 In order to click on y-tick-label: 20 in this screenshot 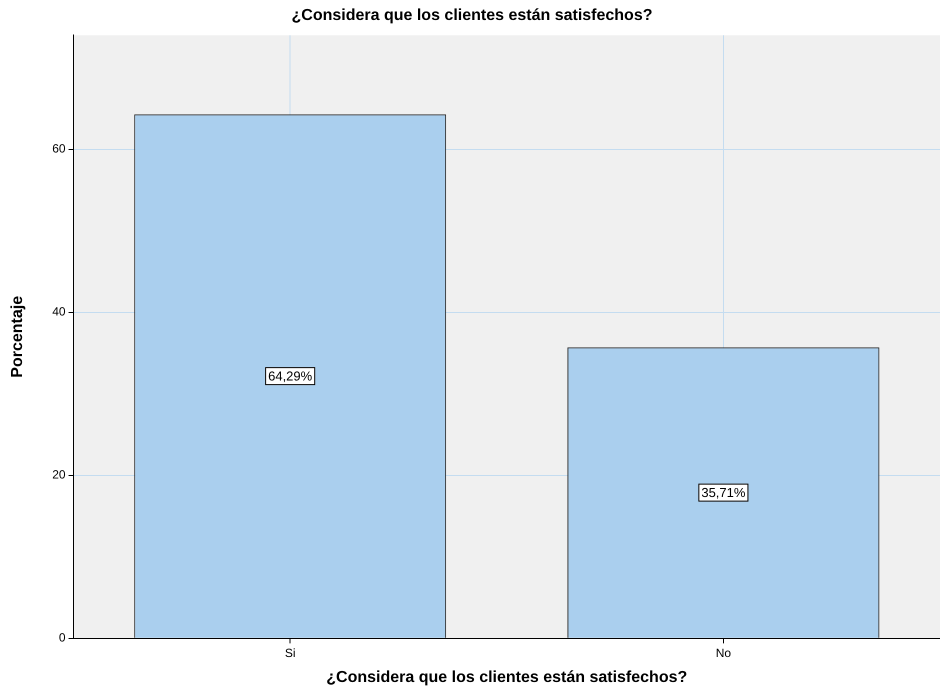, I will do `click(59, 475)`.